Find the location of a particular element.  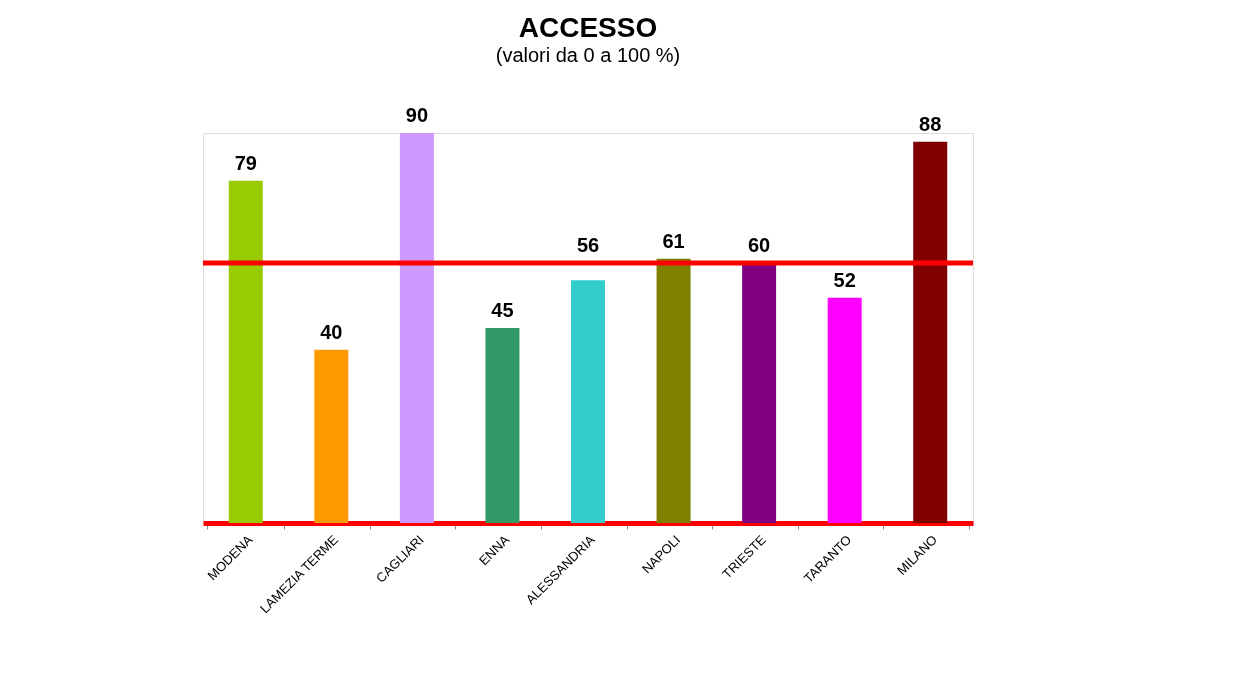

chart-title: ACCESSO is located at coordinates (588, 27).